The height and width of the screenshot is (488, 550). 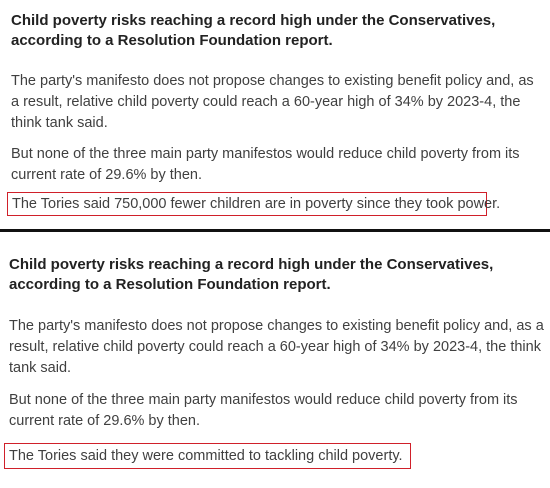 What do you see at coordinates (275, 230) in the screenshot?
I see `panel-divider` at bounding box center [275, 230].